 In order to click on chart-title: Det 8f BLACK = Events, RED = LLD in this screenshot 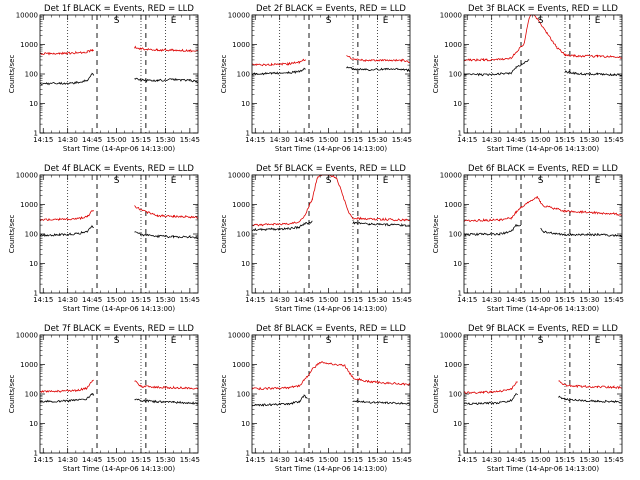, I will do `click(331, 329)`.